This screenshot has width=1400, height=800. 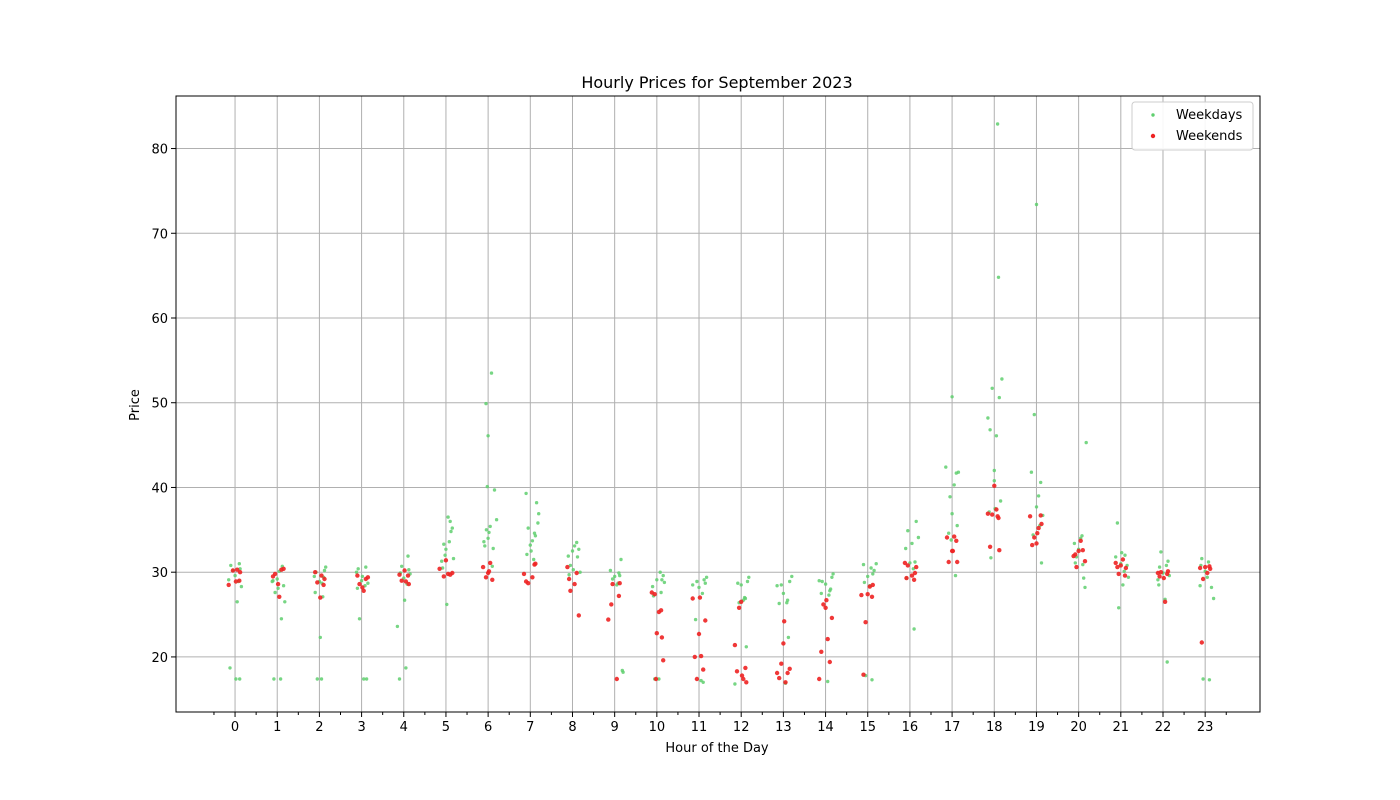 What do you see at coordinates (720, 723) in the screenshot?
I see `x-axis-ticks: 0 1 2 3 4 5 6 7 8 9 10 11 12 13 14 15 16 17 18 19 20 21 22 23` at bounding box center [720, 723].